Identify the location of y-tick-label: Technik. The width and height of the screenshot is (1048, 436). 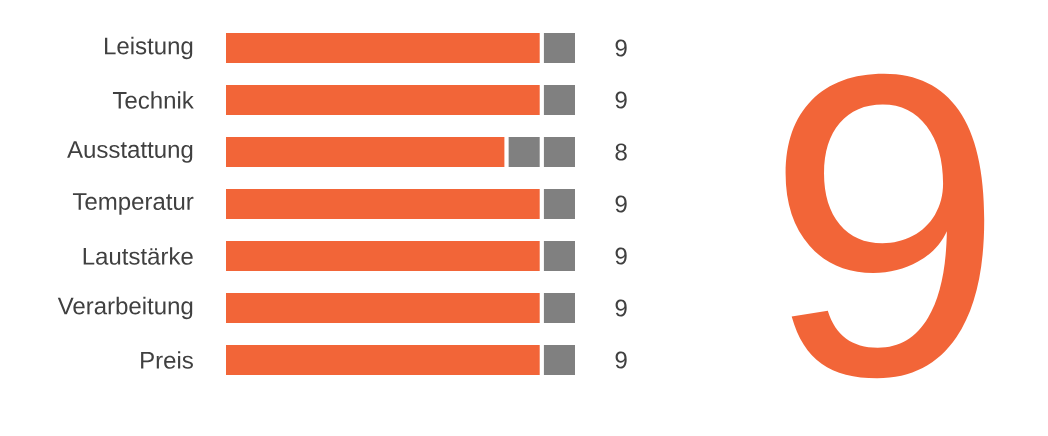
(153, 100).